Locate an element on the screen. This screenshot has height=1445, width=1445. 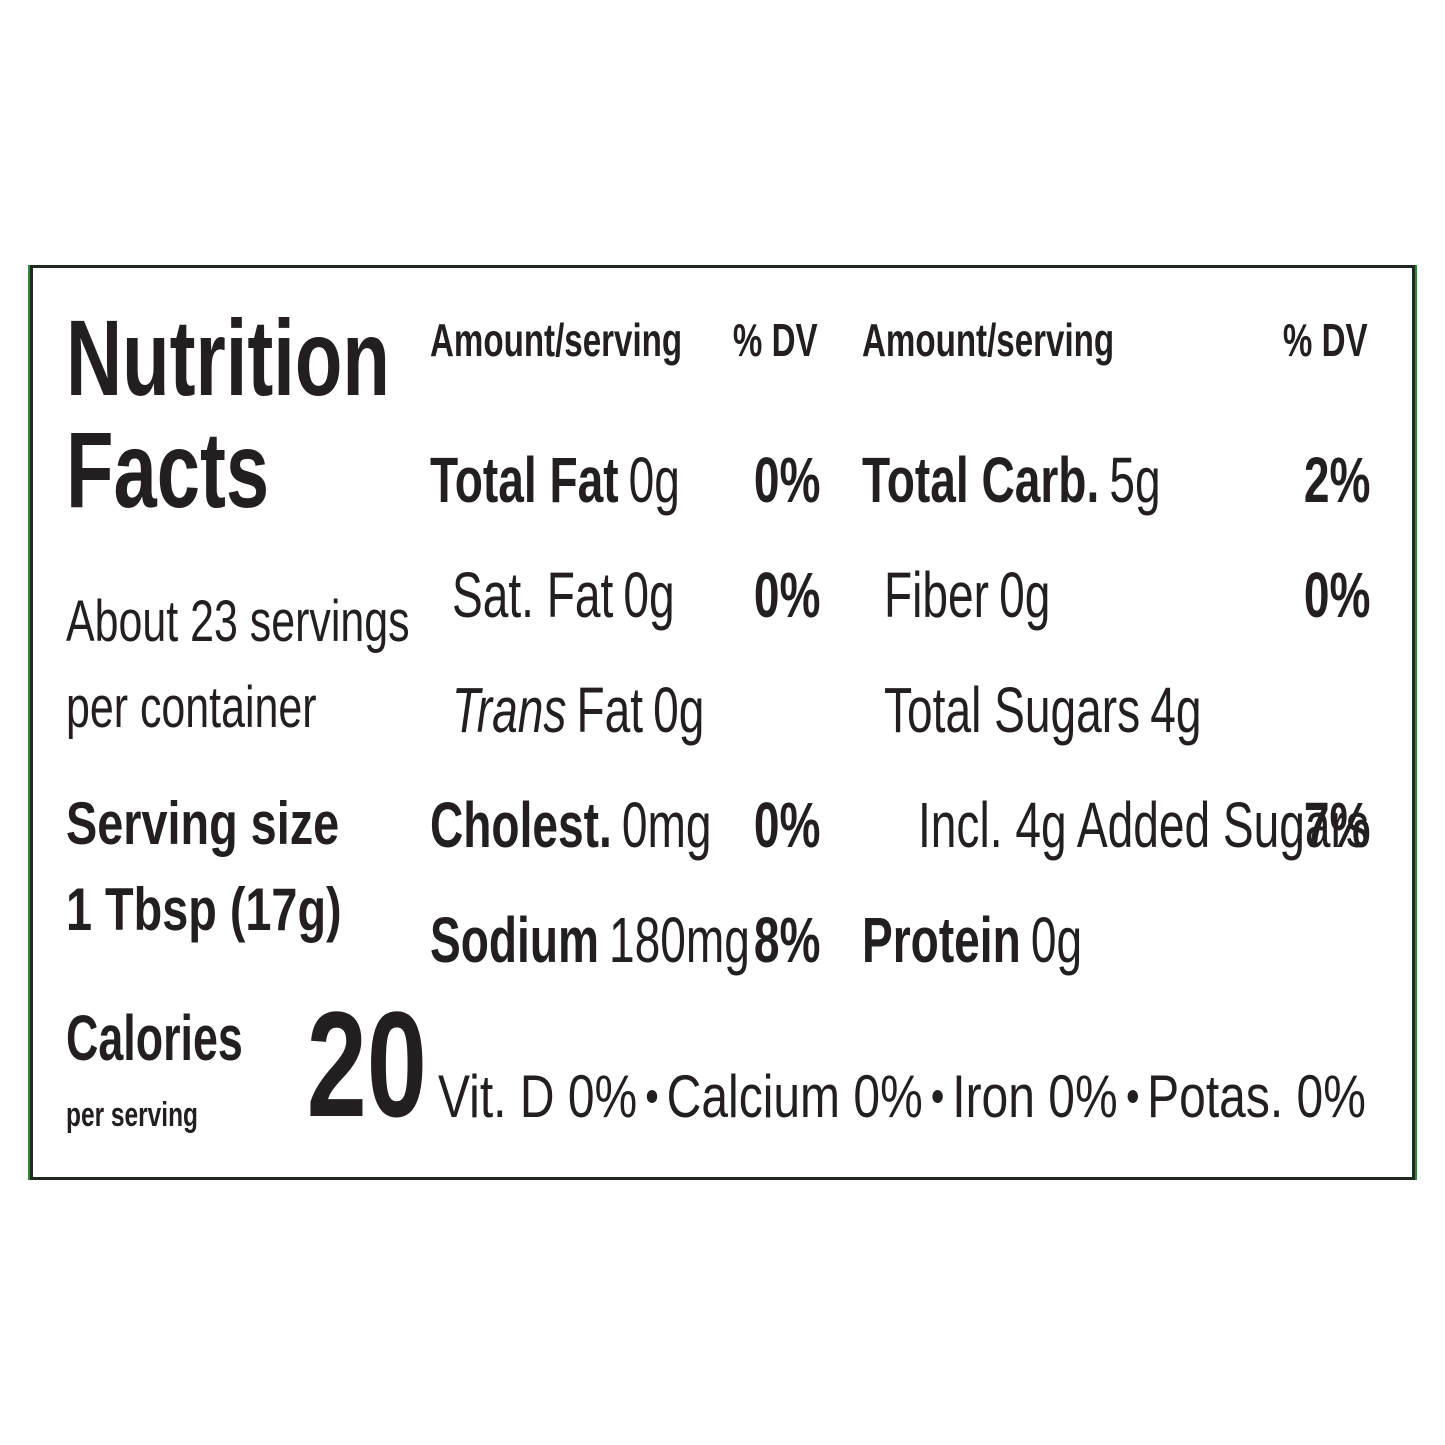
nutrient: Total Carb. 5g is located at coordinates (1118, 480).